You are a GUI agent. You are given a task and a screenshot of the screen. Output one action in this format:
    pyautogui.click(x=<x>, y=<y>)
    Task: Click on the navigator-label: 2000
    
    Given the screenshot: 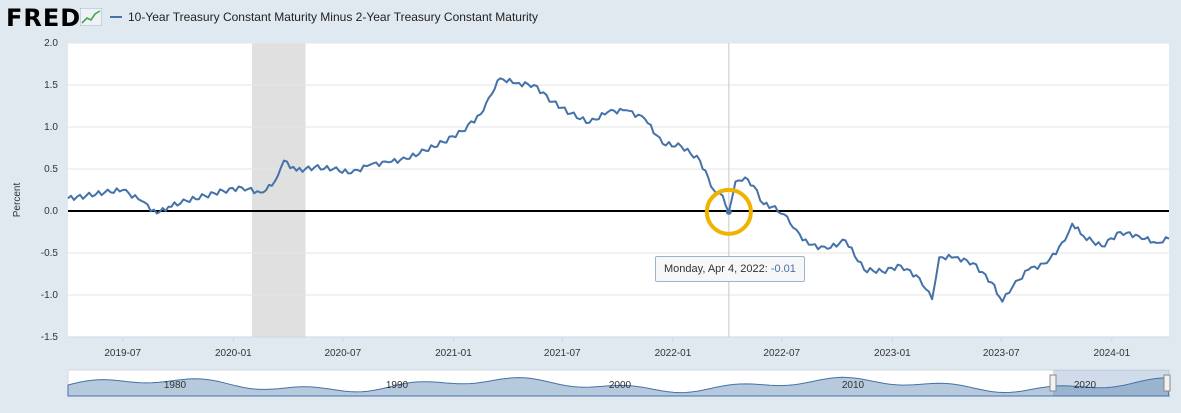 What is the action you would take?
    pyautogui.click(x=620, y=385)
    